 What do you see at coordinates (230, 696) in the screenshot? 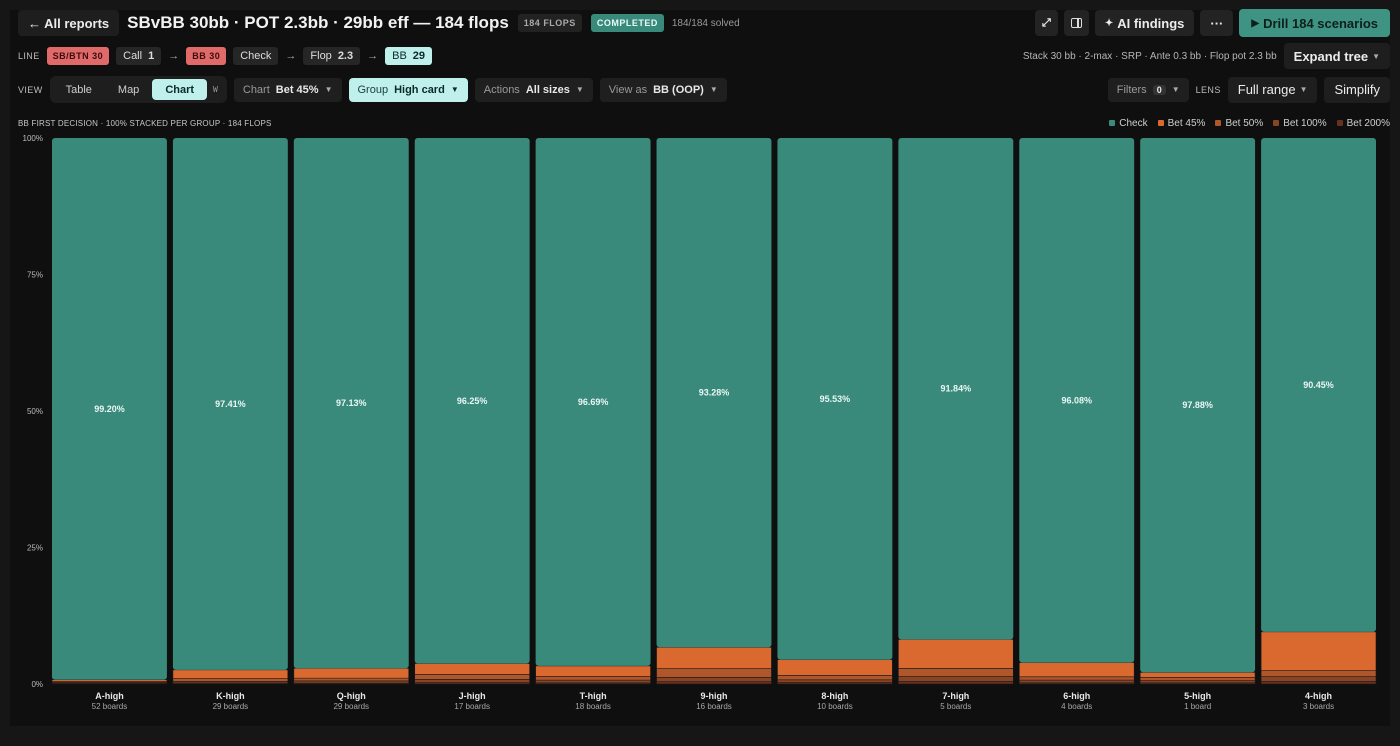
I see `category-label: K-high` at bounding box center [230, 696].